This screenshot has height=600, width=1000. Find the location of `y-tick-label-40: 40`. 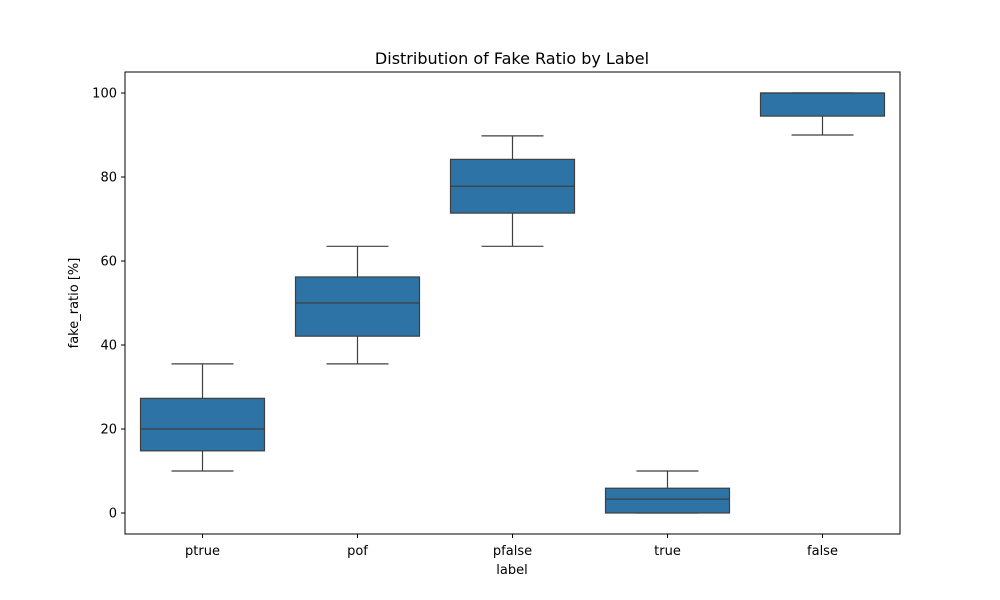

y-tick-label-40: 40 is located at coordinates (108, 346).